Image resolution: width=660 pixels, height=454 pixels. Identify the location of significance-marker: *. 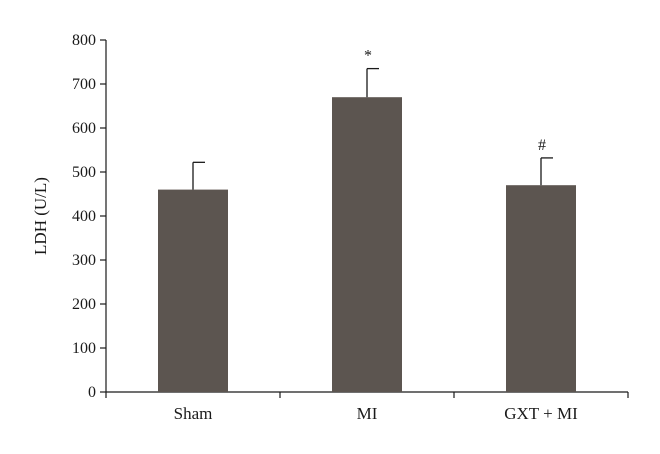
(368, 56).